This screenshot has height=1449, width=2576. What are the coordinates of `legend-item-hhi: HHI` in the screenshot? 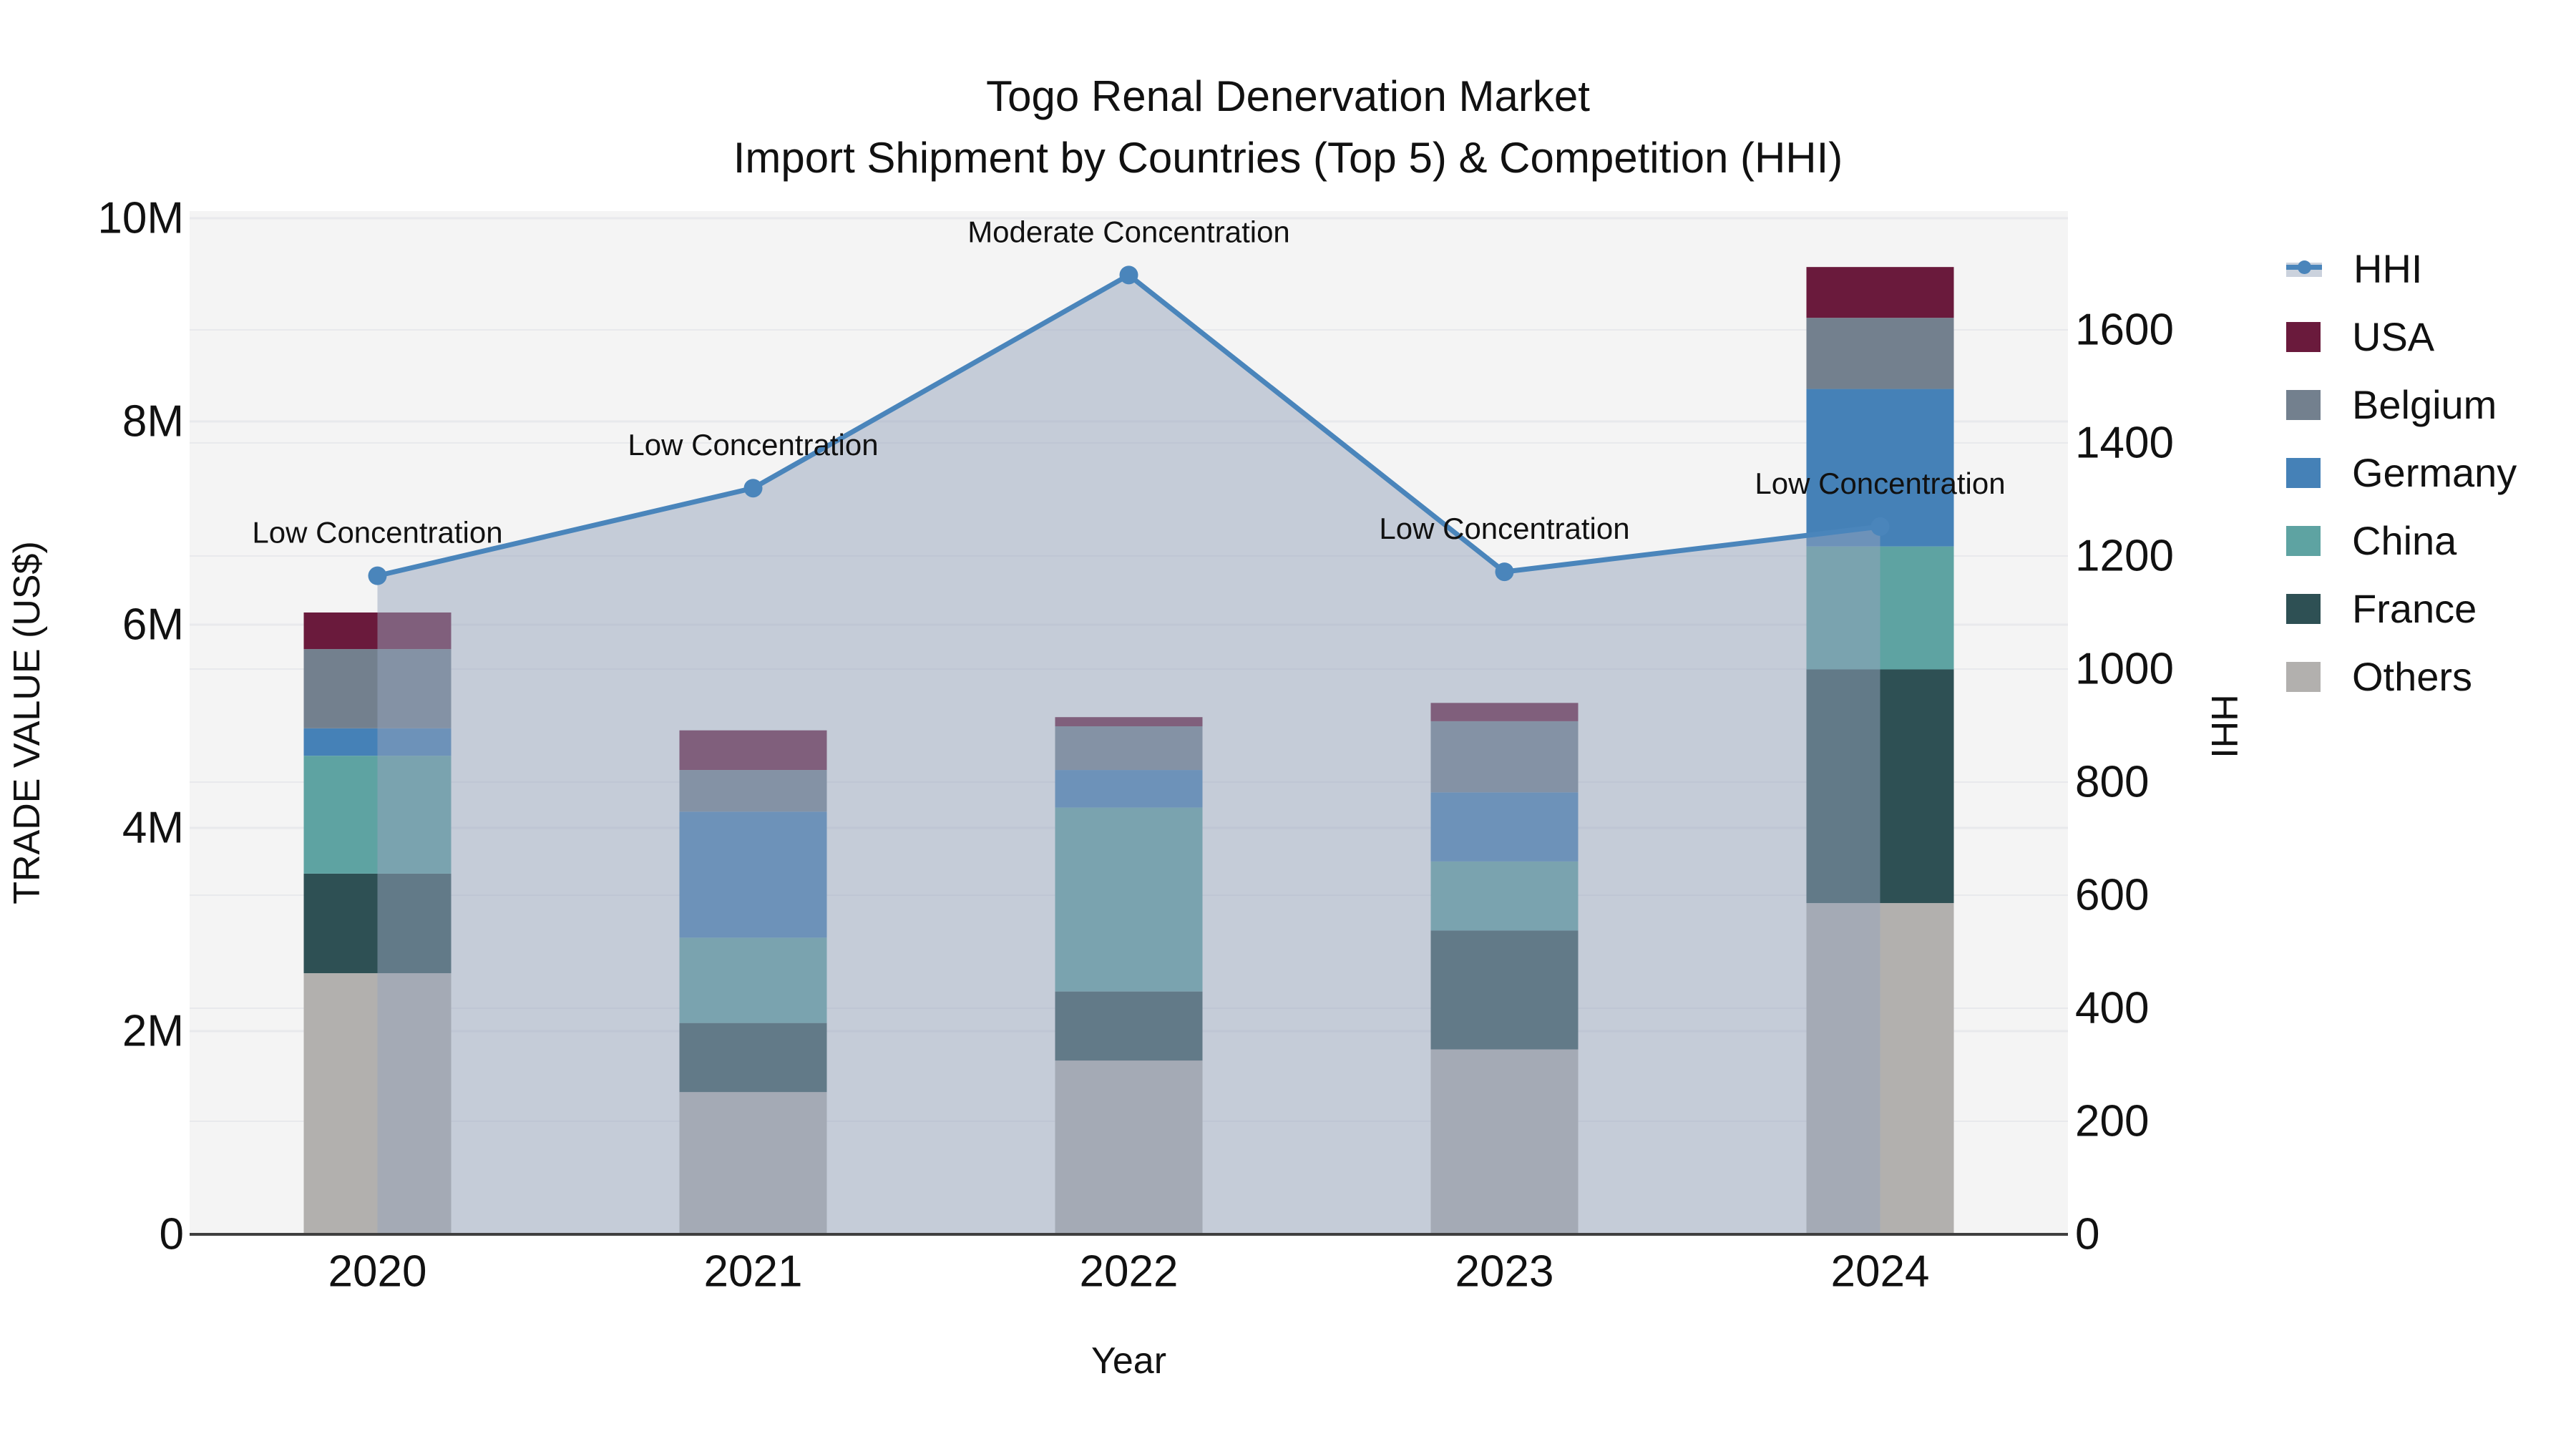 It's located at (2401, 269).